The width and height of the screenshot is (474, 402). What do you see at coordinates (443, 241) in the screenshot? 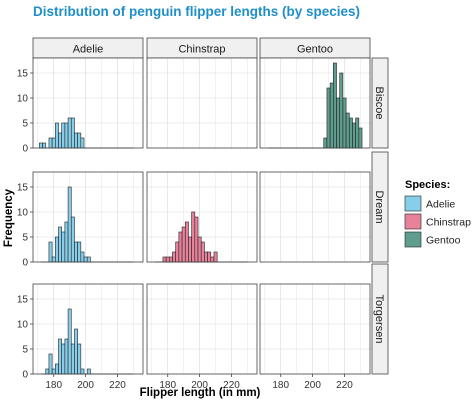
I see `legend-label: Gentoo` at bounding box center [443, 241].